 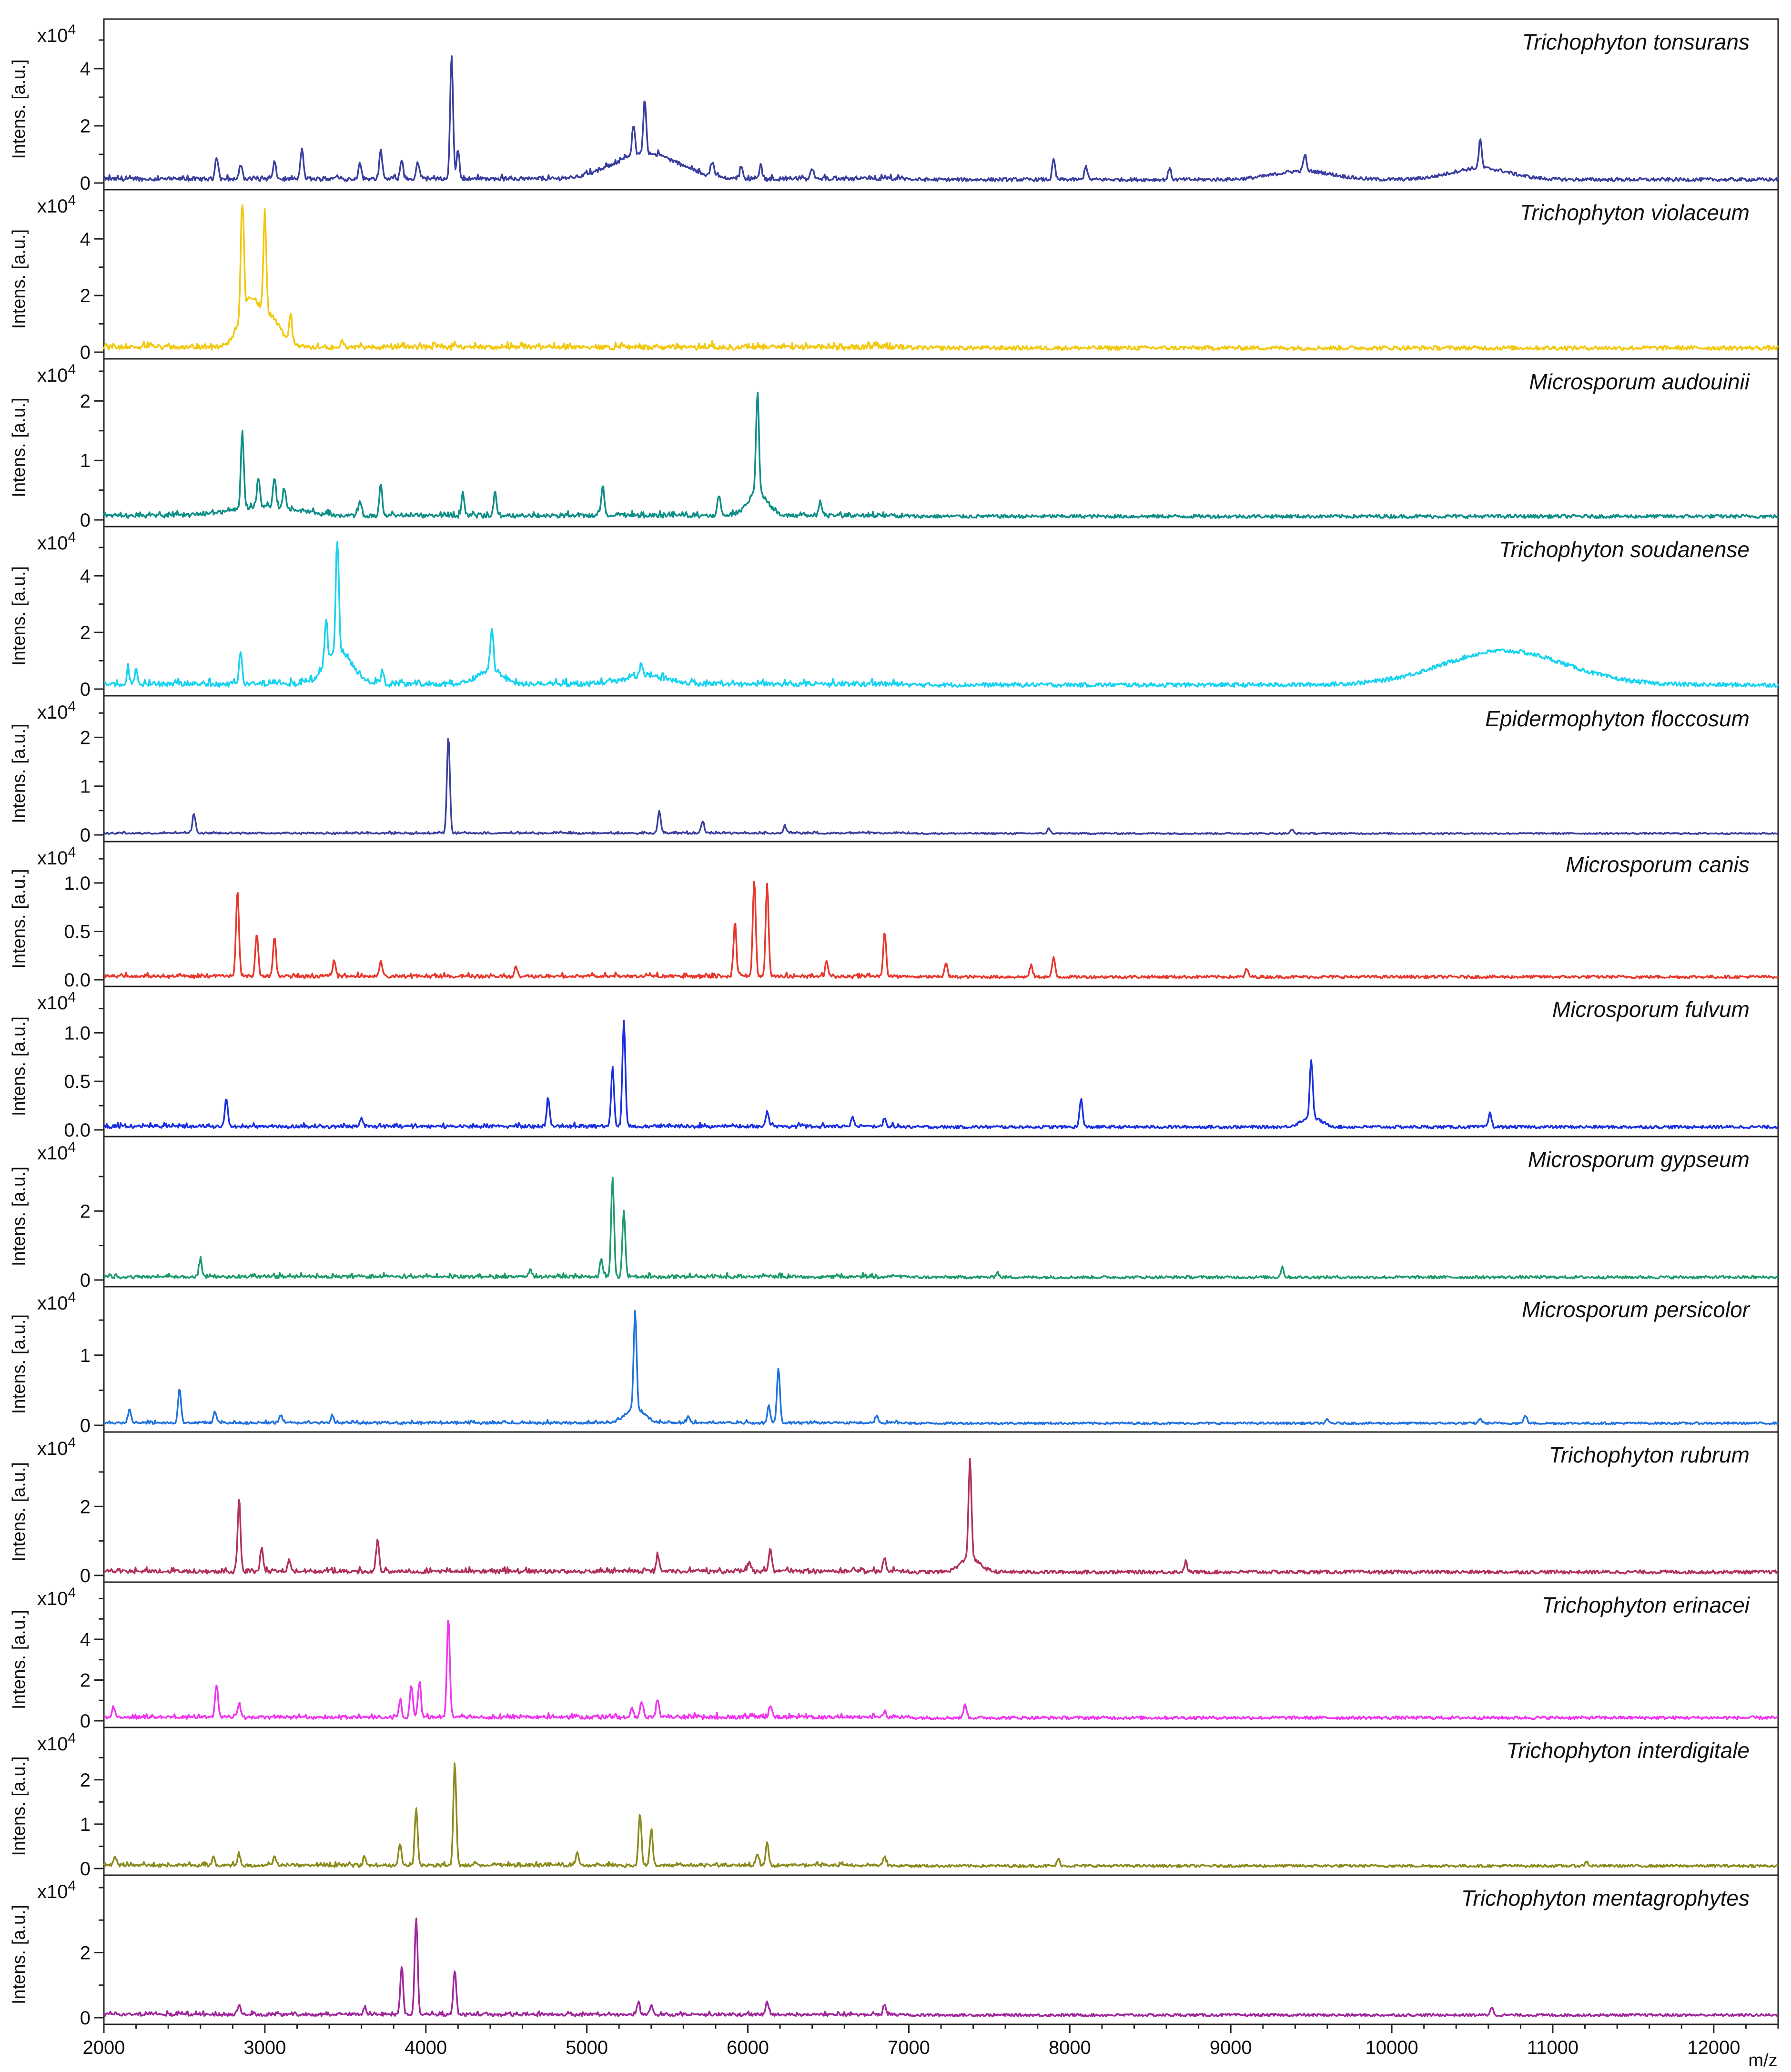 What do you see at coordinates (1618, 718) in the screenshot?
I see `species-label: Epidermophyton floccosum` at bounding box center [1618, 718].